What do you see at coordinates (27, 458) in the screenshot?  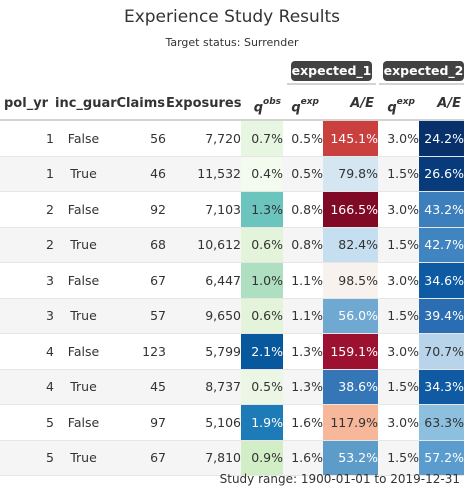 I see `pol-yr-cell: 5` at bounding box center [27, 458].